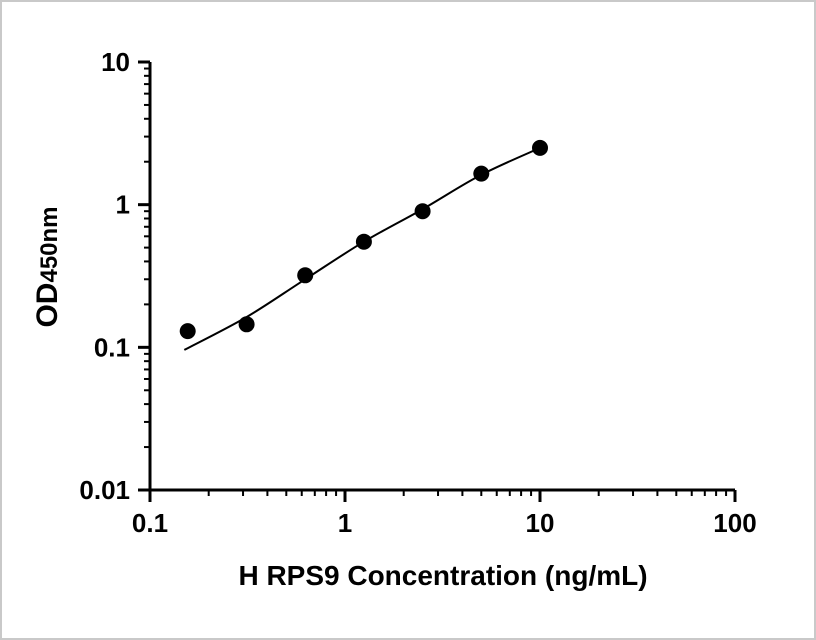  Describe the element at coordinates (49, 244) in the screenshot. I see `y-axis-title-sub: 450nm` at that location.